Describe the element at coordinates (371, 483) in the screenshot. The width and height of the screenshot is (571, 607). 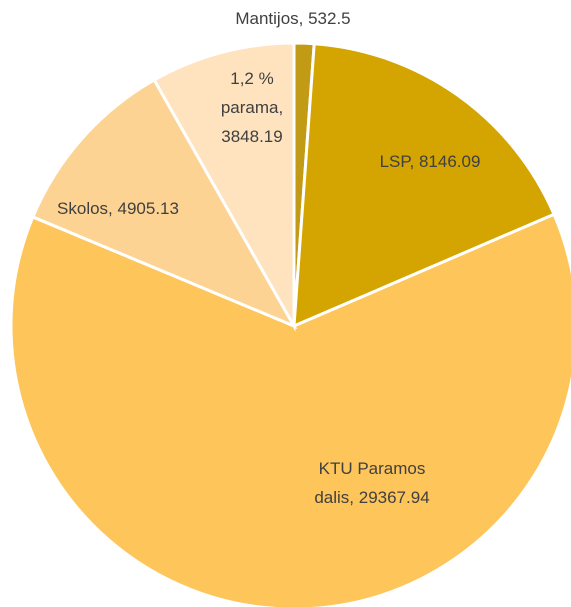
I see `data-label: KTU Paramos dalis, 29367.94` at that location.